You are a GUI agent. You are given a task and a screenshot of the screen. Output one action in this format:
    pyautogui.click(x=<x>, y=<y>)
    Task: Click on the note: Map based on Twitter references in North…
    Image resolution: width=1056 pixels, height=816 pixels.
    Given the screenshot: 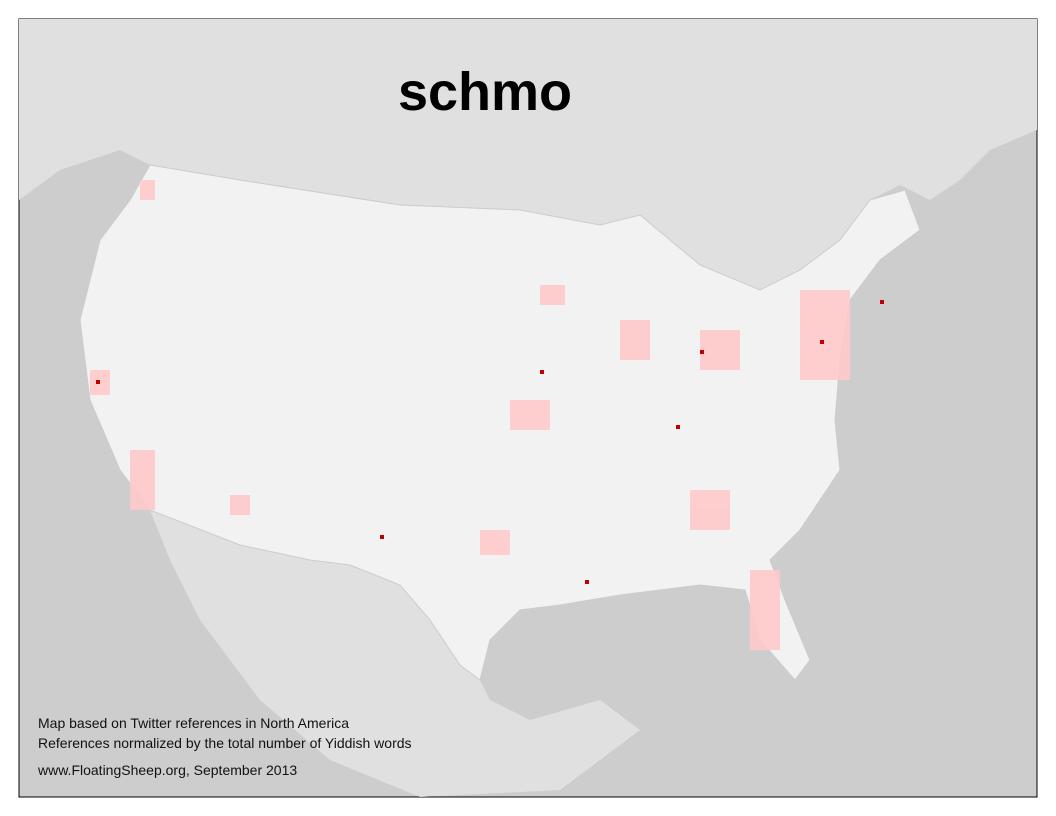 What is the action you would take?
    pyautogui.click(x=193, y=723)
    